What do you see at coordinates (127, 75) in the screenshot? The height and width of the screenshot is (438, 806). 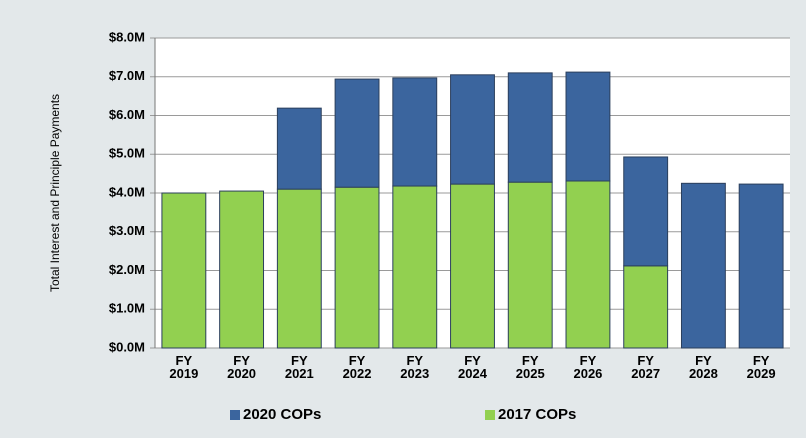 I see `y-tick-label: $7.0M` at bounding box center [127, 75].